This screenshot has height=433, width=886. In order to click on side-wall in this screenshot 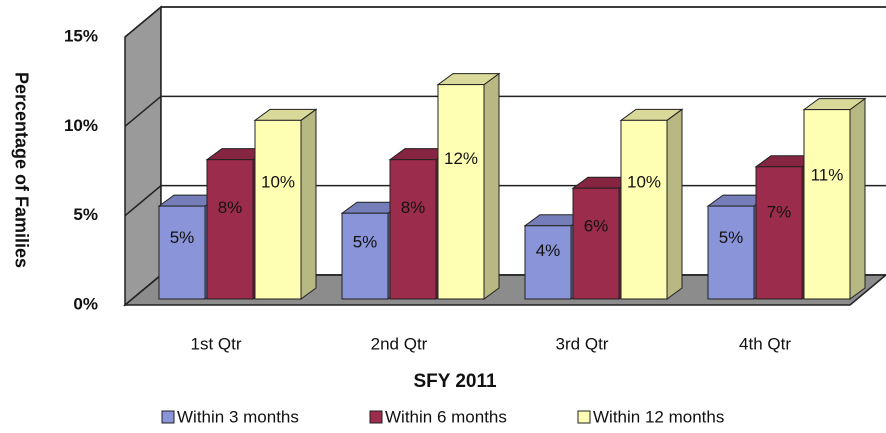, I will do `click(143, 156)`.